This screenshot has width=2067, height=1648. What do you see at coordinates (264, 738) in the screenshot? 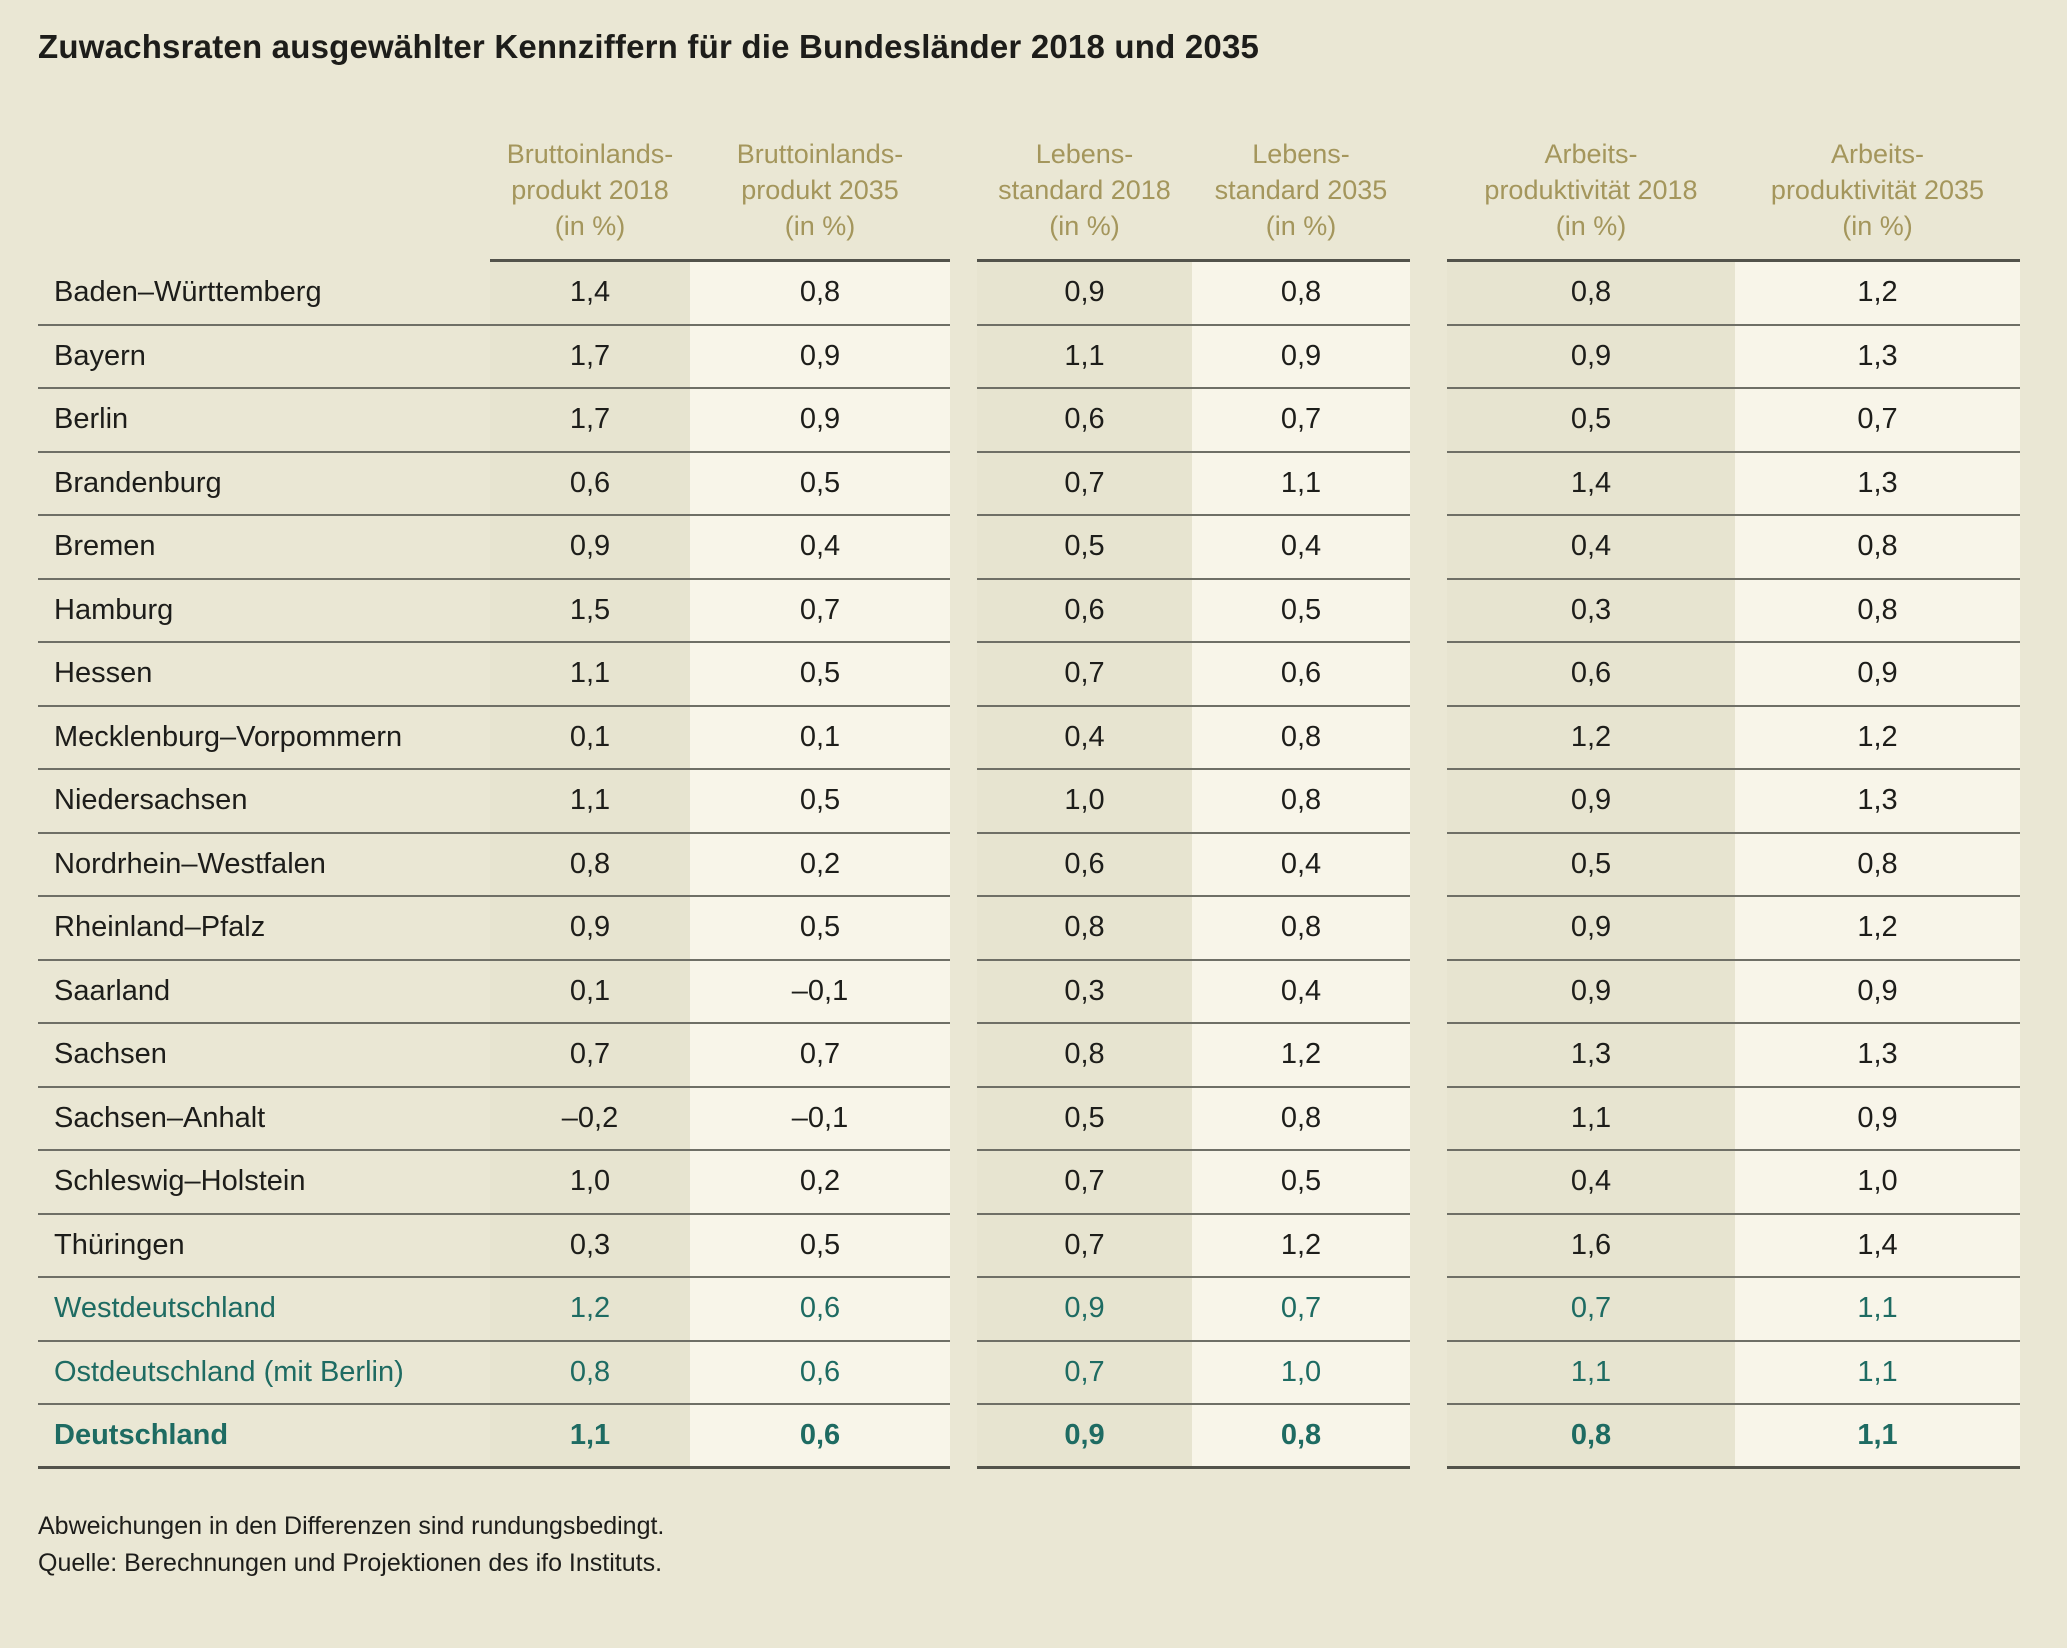
I see `state-name-cell: Mecklenburg–Vorpommern` at bounding box center [264, 738].